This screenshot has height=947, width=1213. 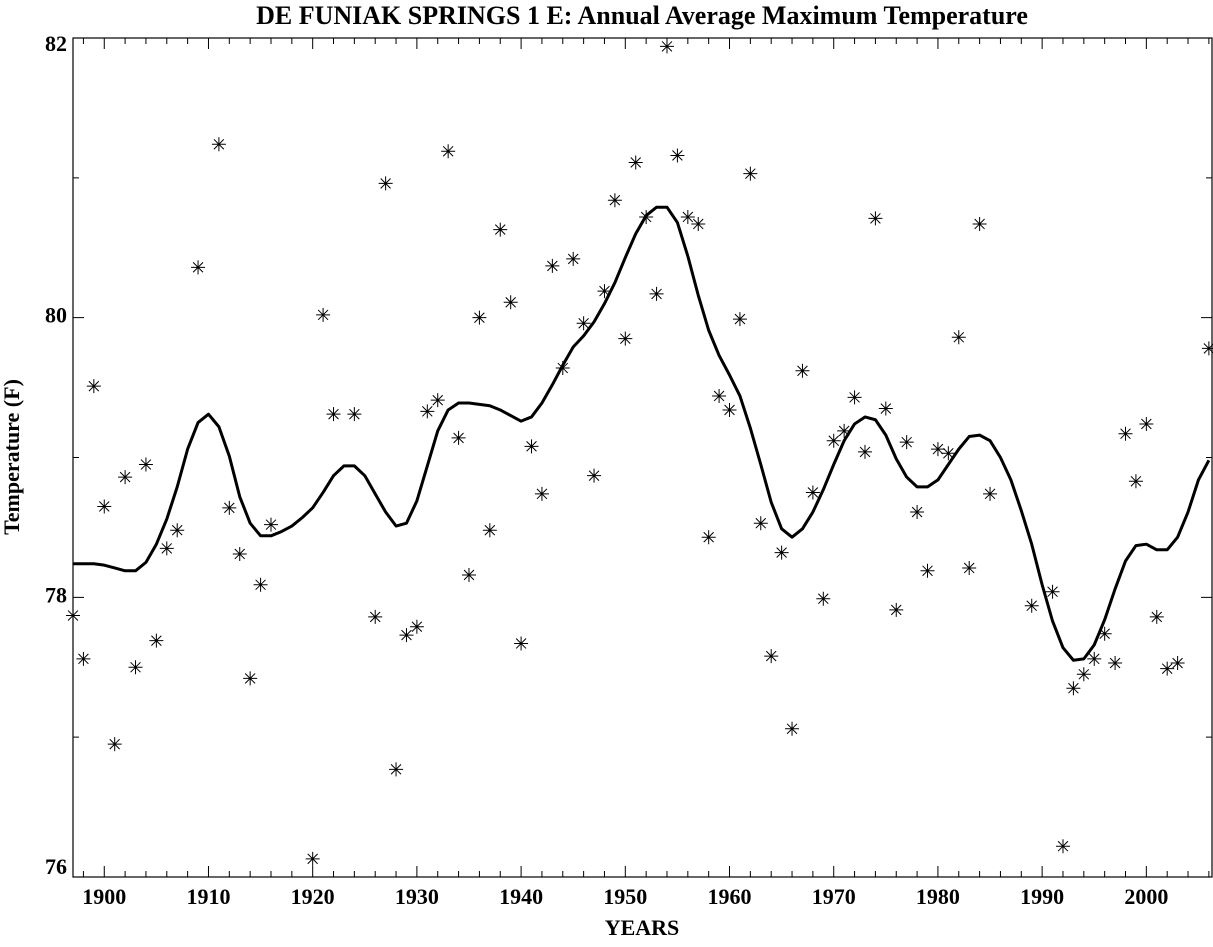 What do you see at coordinates (12, 457) in the screenshot?
I see `y-axis-label: Temperature (F)` at bounding box center [12, 457].